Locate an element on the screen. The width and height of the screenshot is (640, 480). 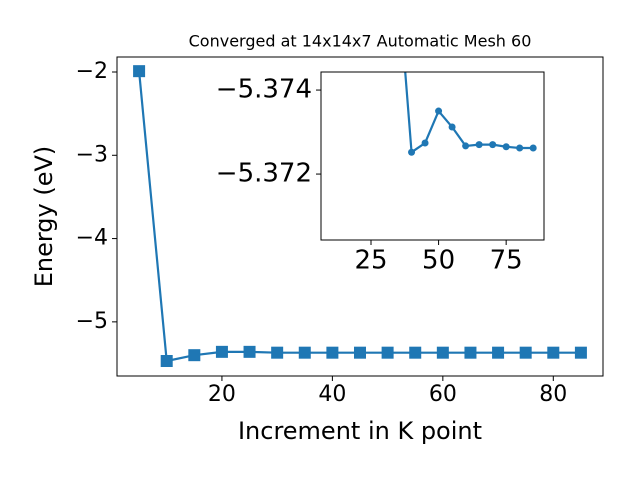
y-tick-label: −5 is located at coordinates (92, 321).